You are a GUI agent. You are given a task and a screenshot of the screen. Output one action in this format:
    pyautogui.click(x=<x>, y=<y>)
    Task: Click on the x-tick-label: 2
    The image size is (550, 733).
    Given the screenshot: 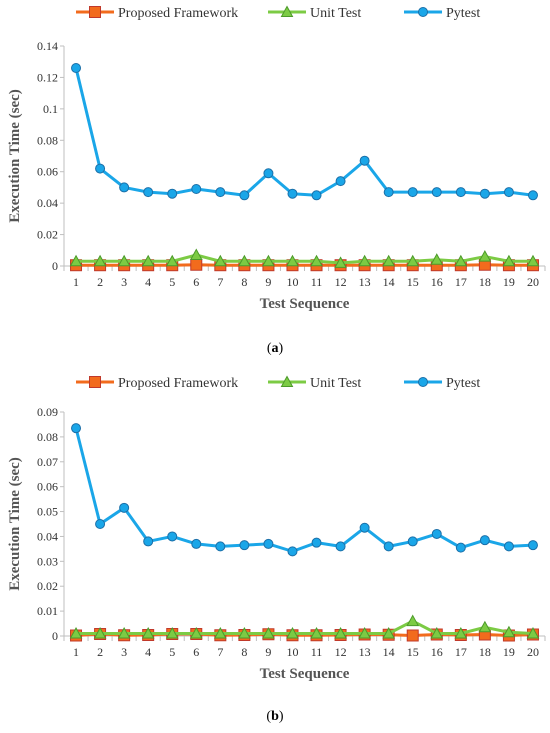 What is the action you would take?
    pyautogui.click(x=100, y=282)
    